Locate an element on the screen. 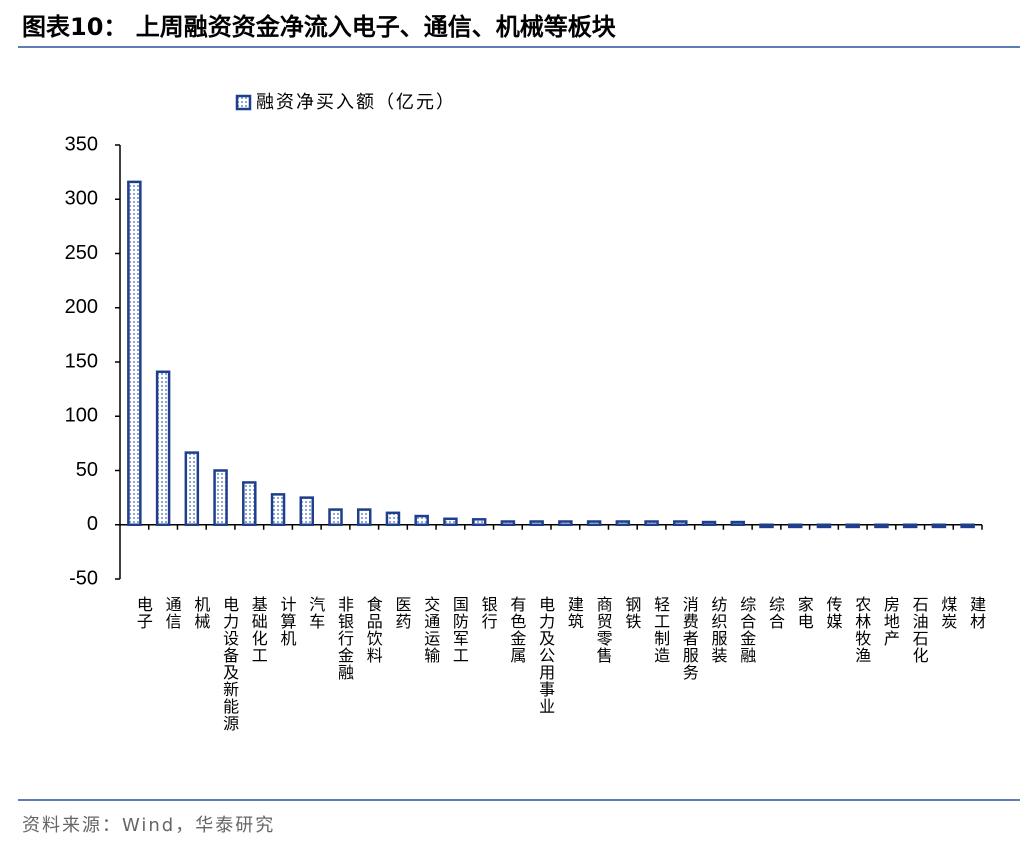 This screenshot has width=1036, height=852. x-tick-label: 汽车 is located at coordinates (315, 613).